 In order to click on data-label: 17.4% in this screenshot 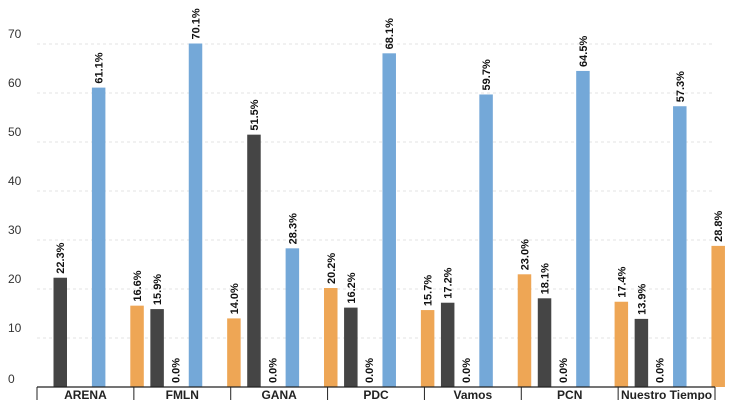, I will do `click(622, 281)`.